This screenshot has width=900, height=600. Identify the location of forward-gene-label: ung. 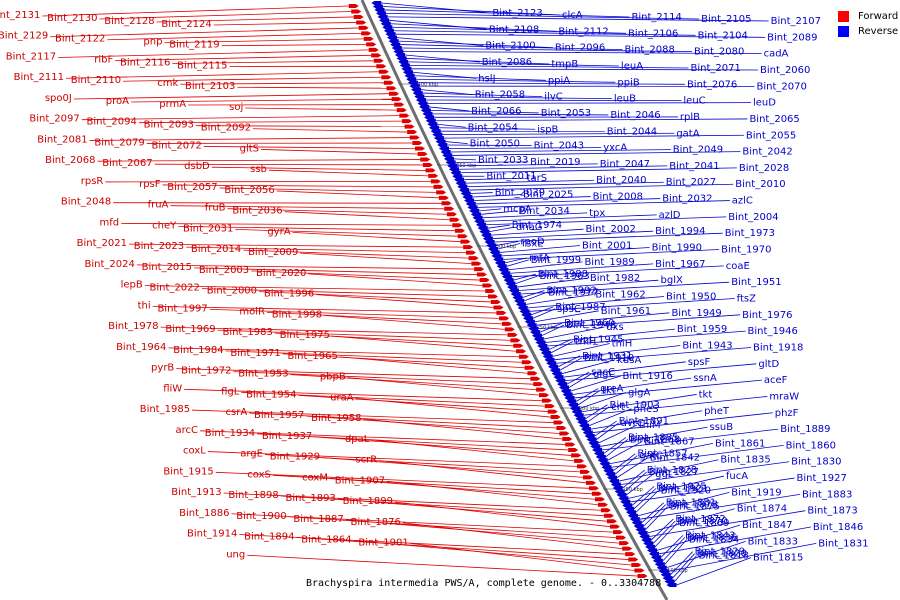
(235, 554).